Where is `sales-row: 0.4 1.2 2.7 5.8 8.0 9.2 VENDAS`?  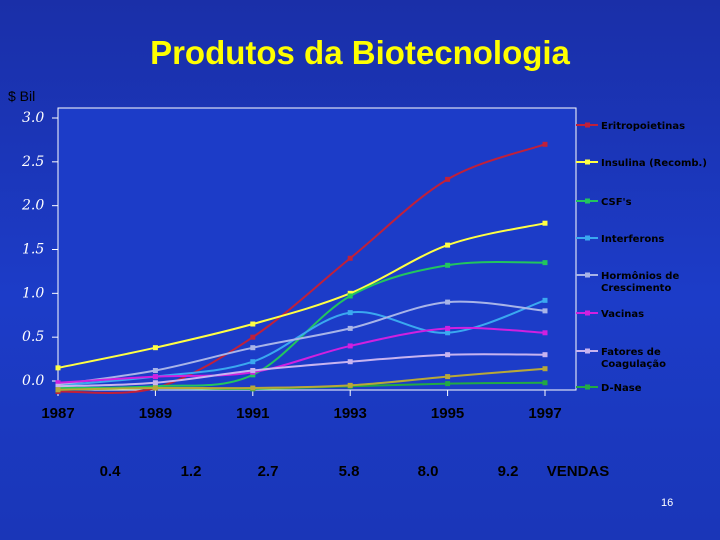
sales-row: 0.4 1.2 2.7 5.8 8.0 9.2 VENDAS is located at coordinates (355, 471).